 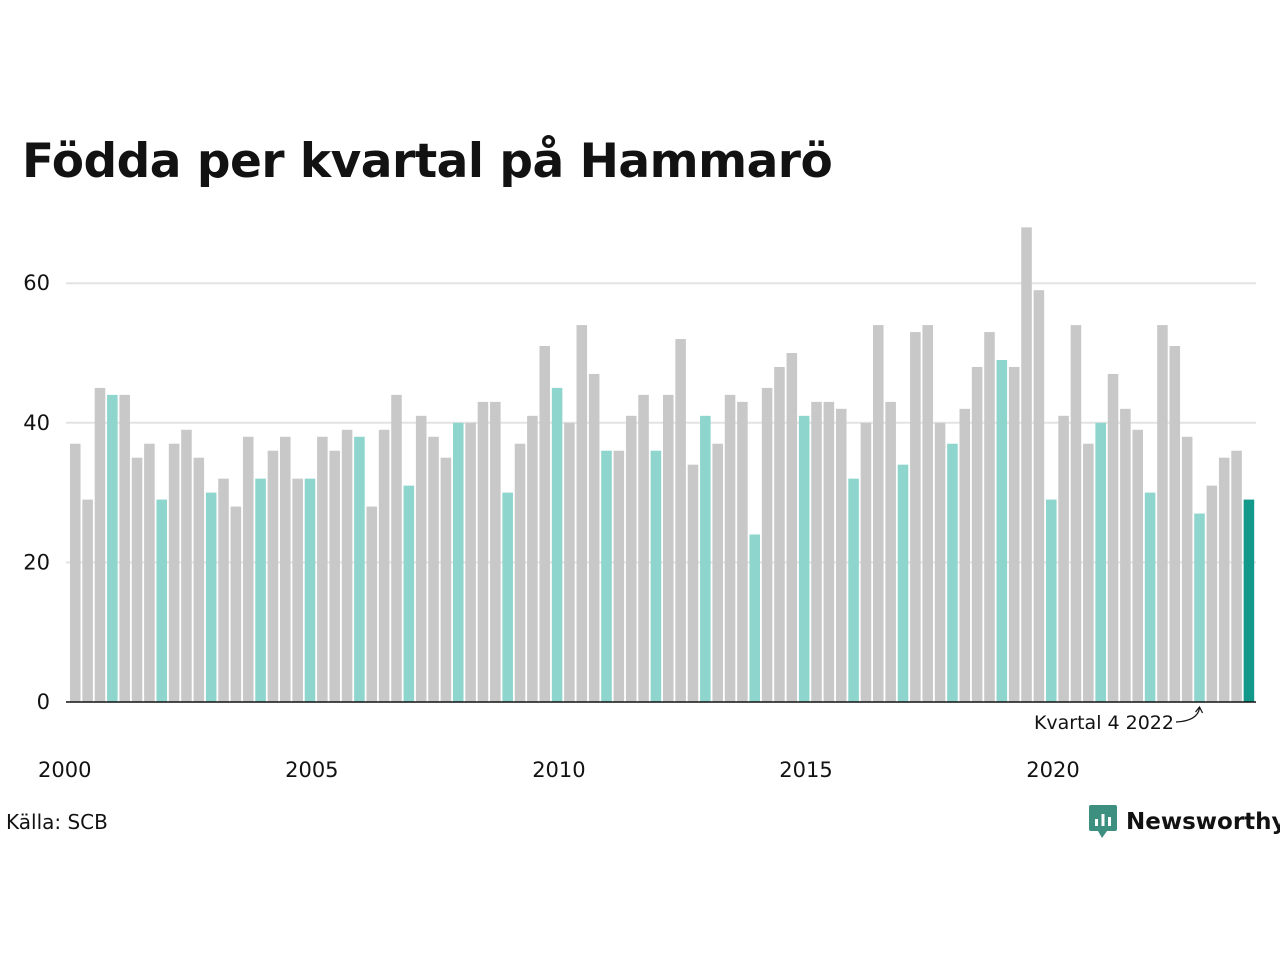 What do you see at coordinates (311, 770) in the screenshot?
I see `x-tick-label: 2005` at bounding box center [311, 770].